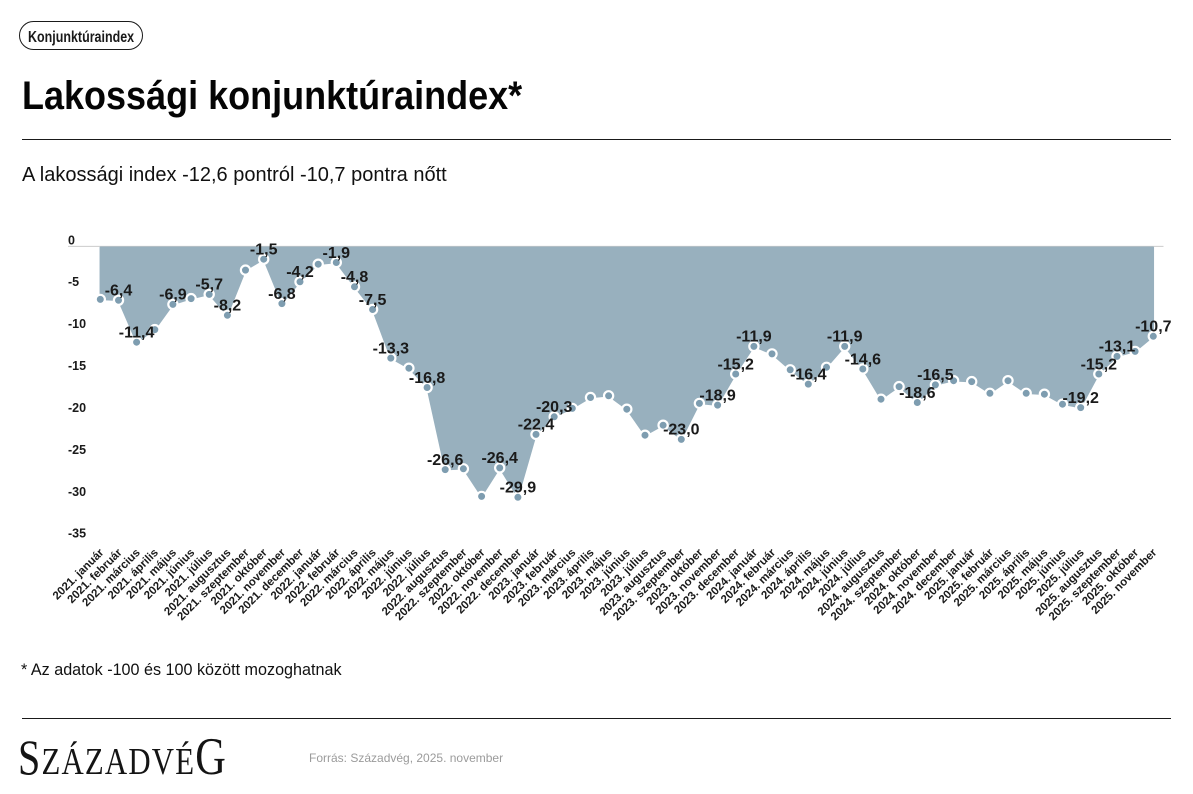  Describe the element at coordinates (499, 458) in the screenshot. I see `svg-text: -26,4` at that location.